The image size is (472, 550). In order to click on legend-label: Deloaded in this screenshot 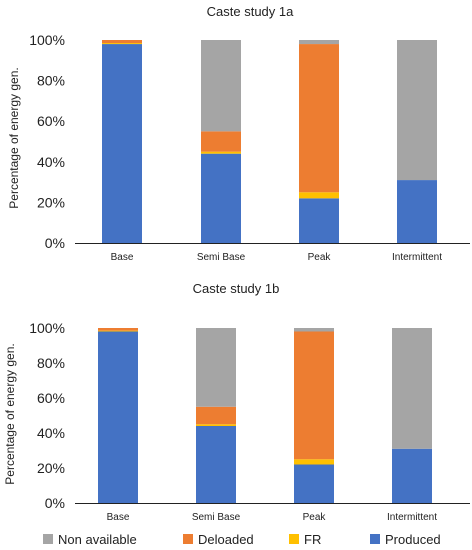, I will do `click(226, 539)`.